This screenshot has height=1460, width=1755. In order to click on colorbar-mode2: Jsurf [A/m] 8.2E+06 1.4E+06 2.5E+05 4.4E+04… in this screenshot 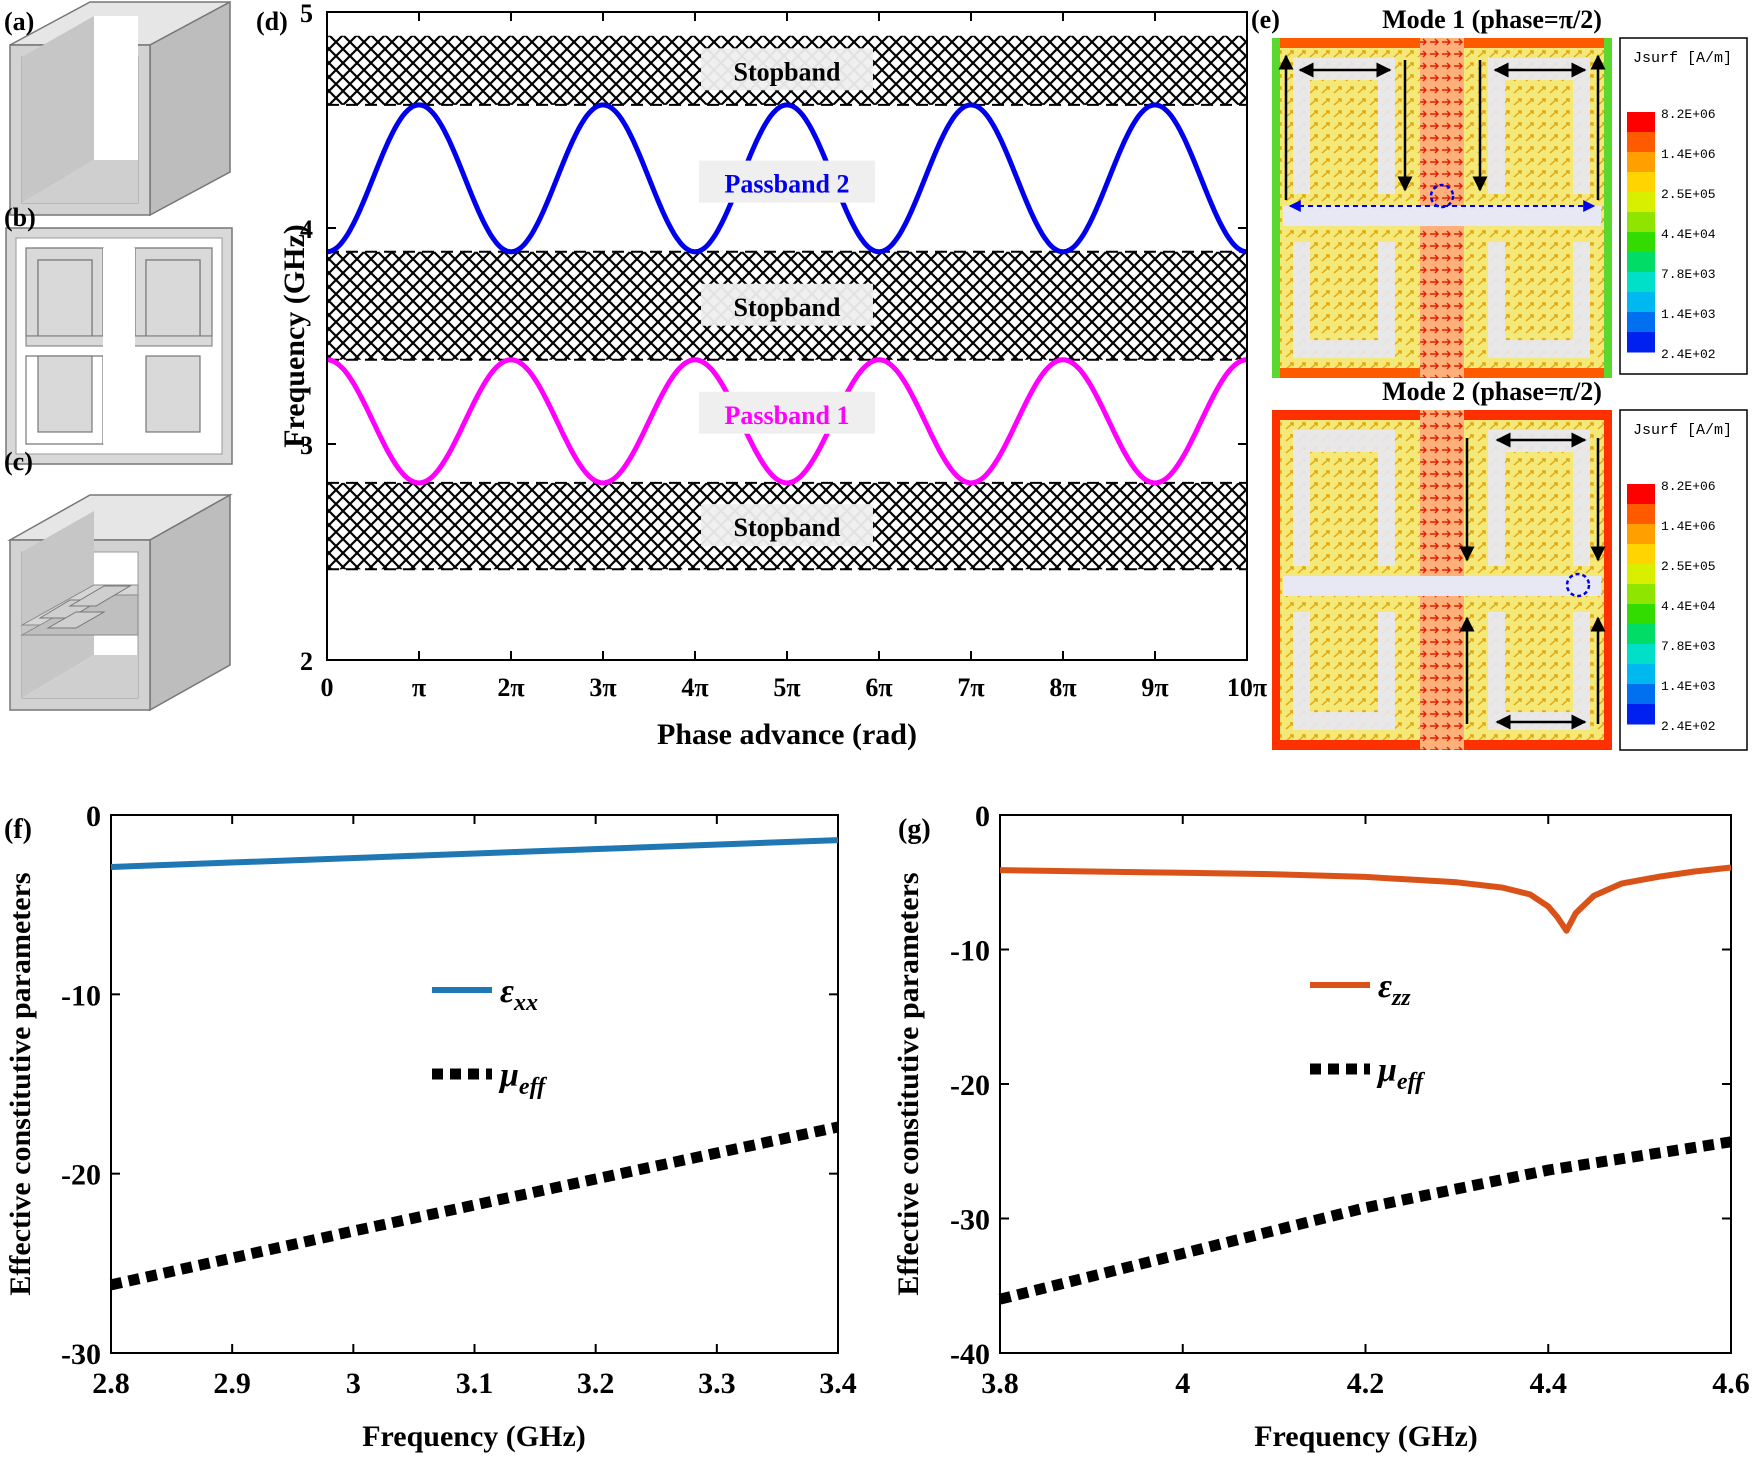, I will do `click(1683, 580)`.